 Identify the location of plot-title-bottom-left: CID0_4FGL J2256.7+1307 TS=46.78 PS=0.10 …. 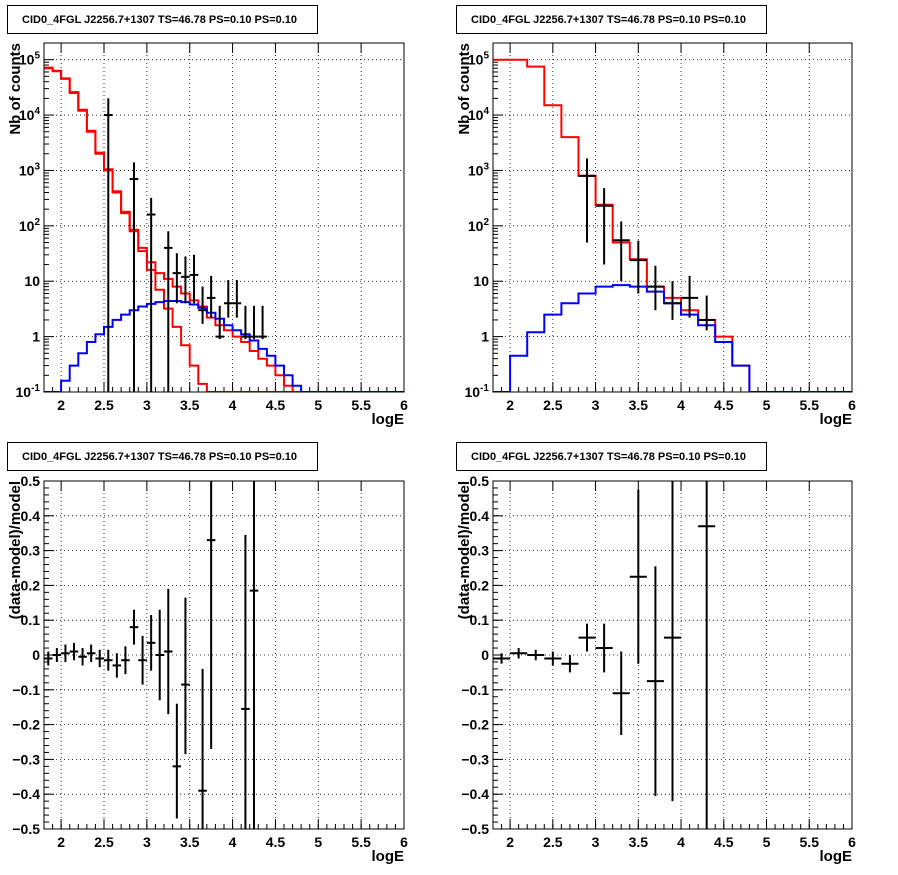
(162, 456).